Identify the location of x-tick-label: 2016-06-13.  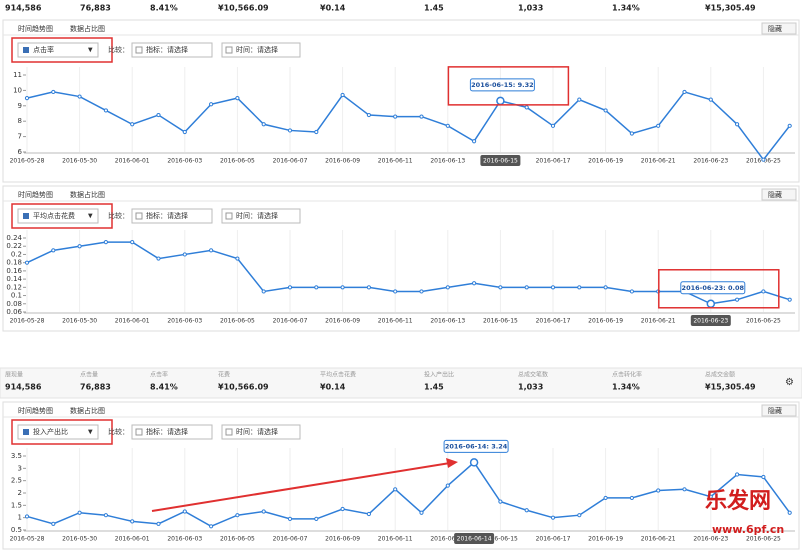
(447, 539).